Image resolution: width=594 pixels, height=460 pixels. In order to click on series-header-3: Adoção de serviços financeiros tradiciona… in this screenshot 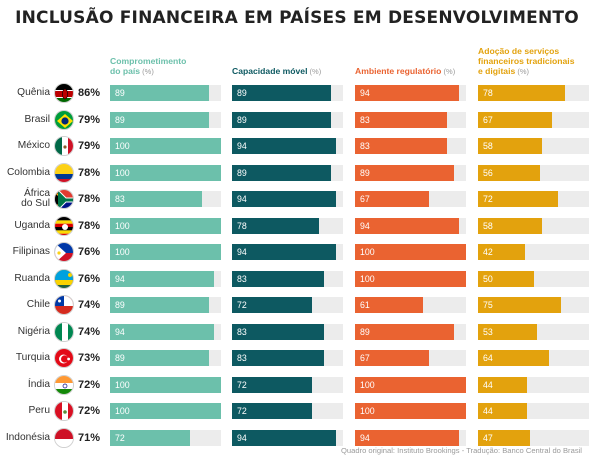, I will do `click(526, 61)`.